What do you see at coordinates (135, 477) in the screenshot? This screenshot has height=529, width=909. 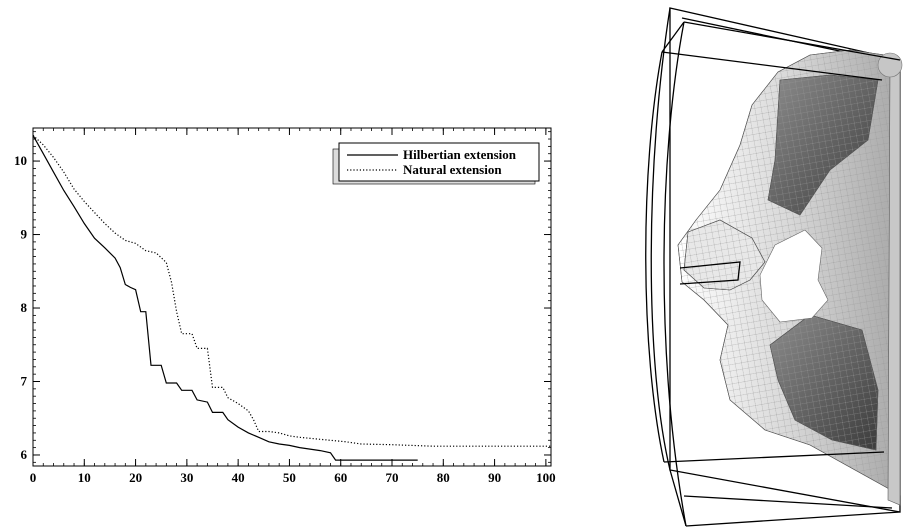 I see `x-tick-label: 20` at bounding box center [135, 477].